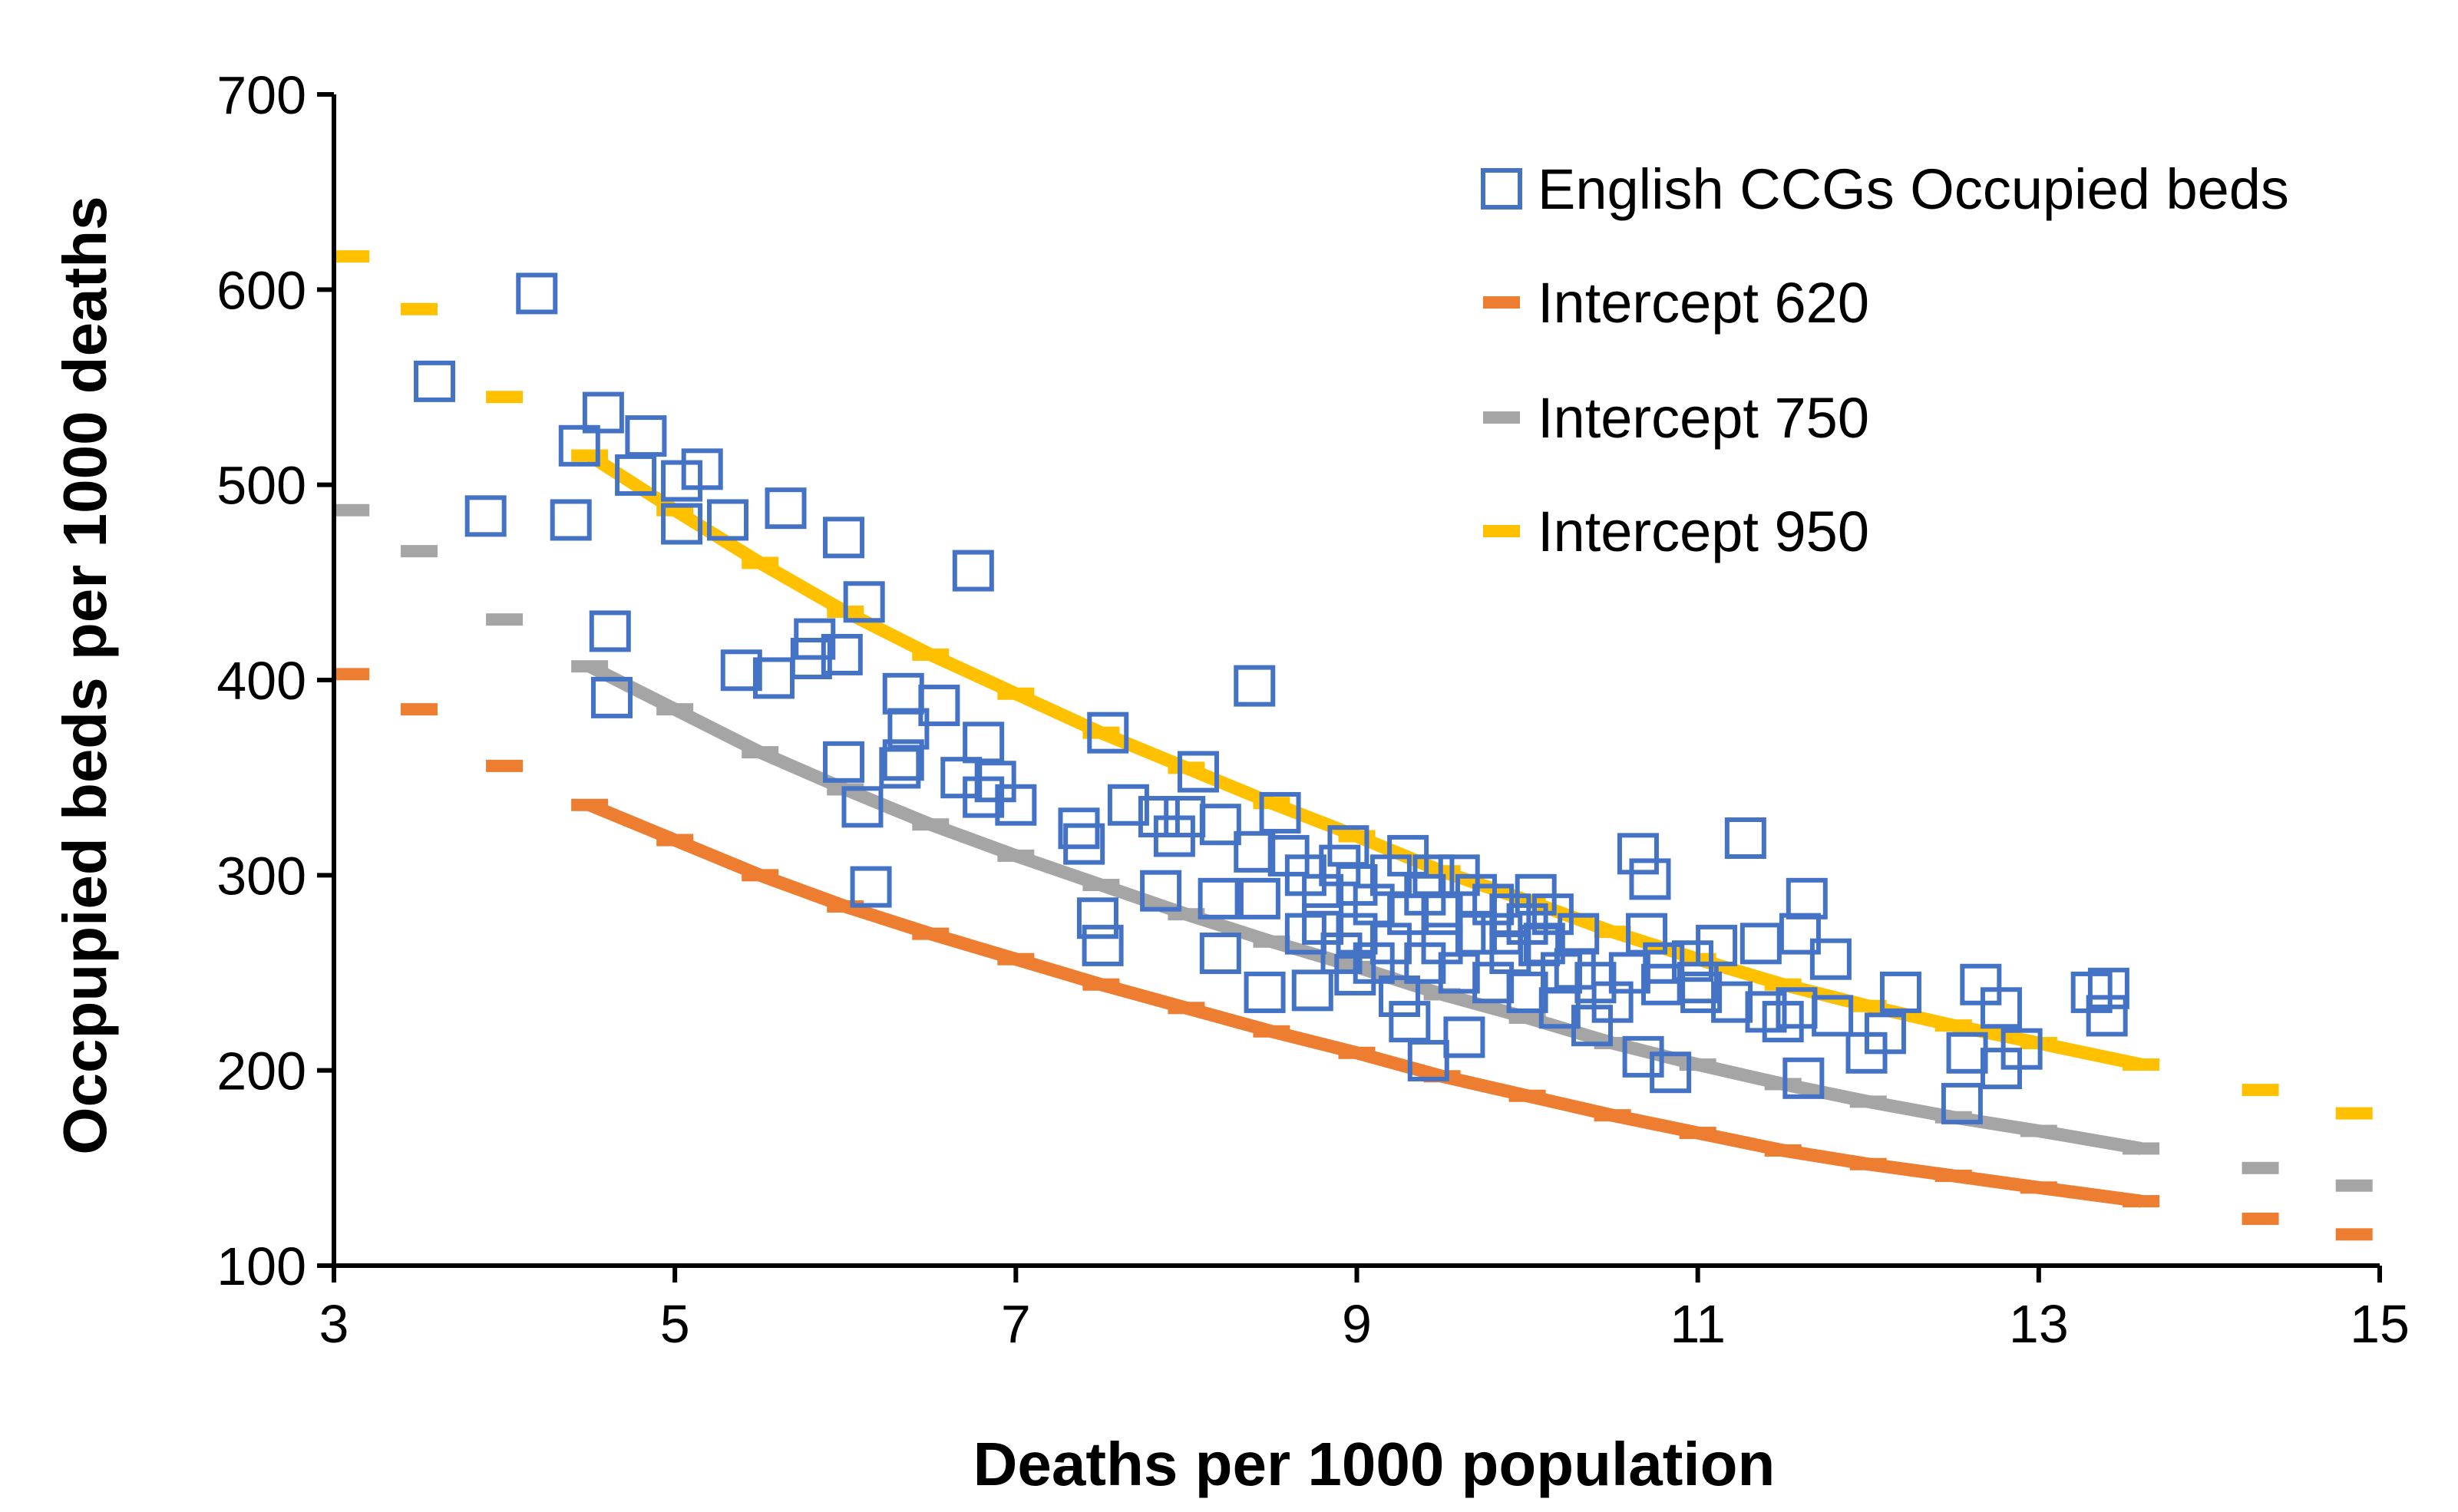  I want to click on legend-label-950: Intercept 950, so click(1703, 532).